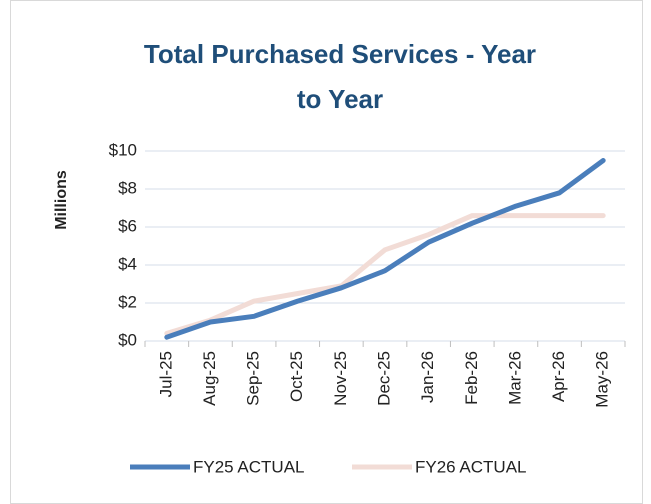 Image resolution: width=651 pixels, height=504 pixels. I want to click on y-tick-label: $10, so click(123, 149).